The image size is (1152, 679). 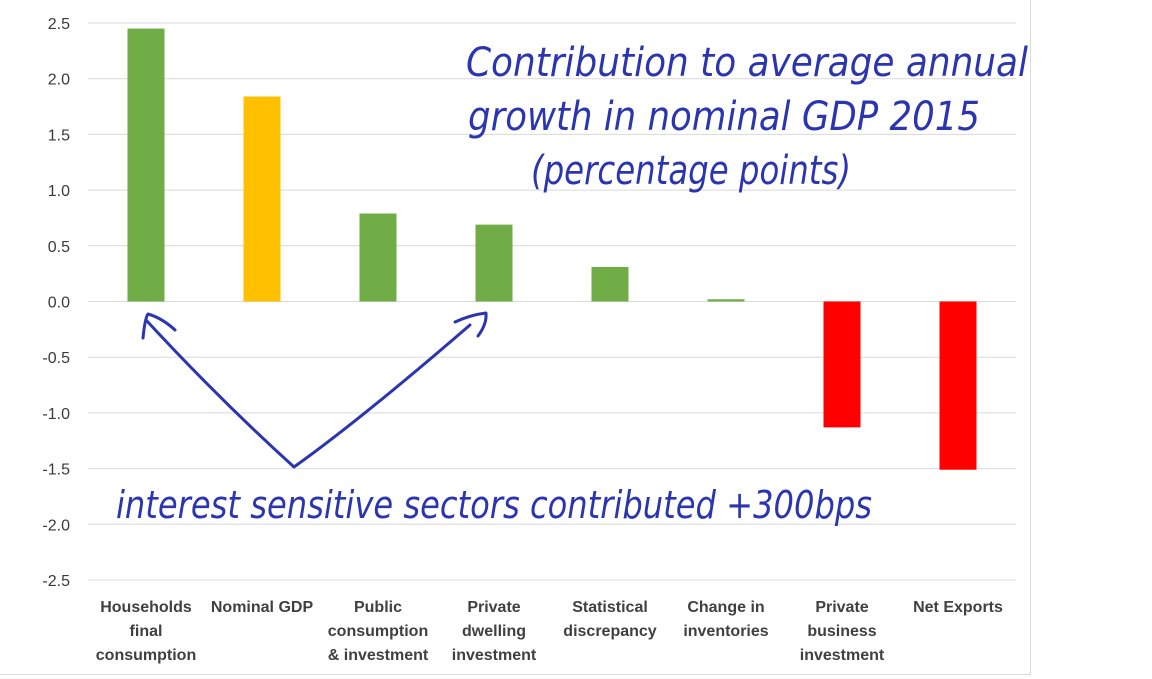 What do you see at coordinates (747, 63) in the screenshot?
I see `annotation-title-line-1: Contribution to average annual` at bounding box center [747, 63].